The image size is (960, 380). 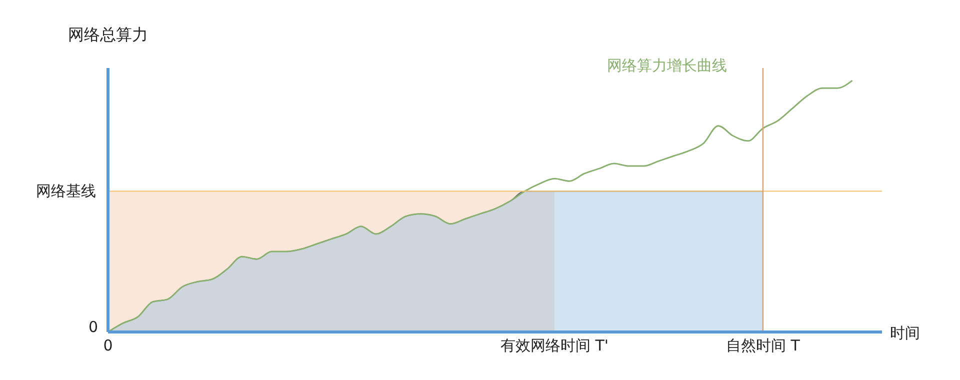 What do you see at coordinates (667, 65) in the screenshot?
I see `text: 网络算力增长曲线` at bounding box center [667, 65].